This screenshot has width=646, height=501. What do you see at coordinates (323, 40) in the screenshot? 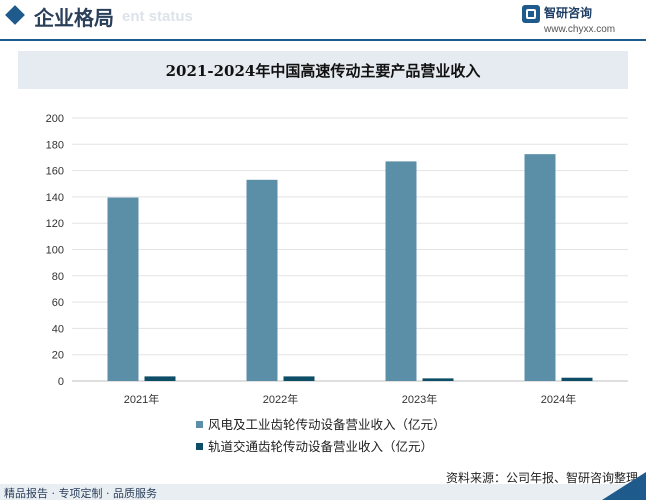
I see `header-divider` at bounding box center [323, 40].